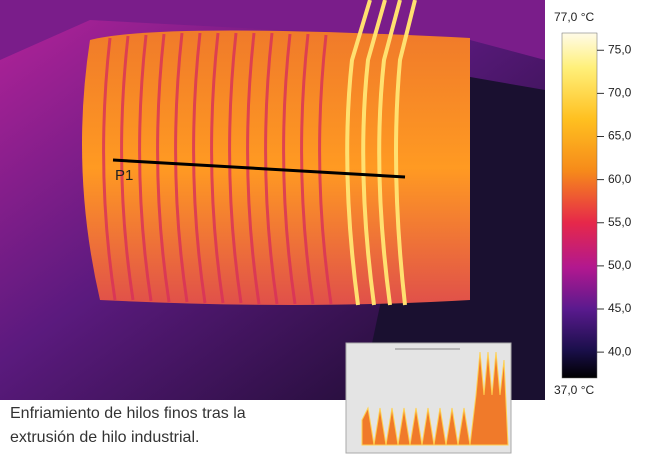 Image resolution: width=658 pixels, height=457 pixels. I want to click on tick-label: 65,0, so click(620, 136).